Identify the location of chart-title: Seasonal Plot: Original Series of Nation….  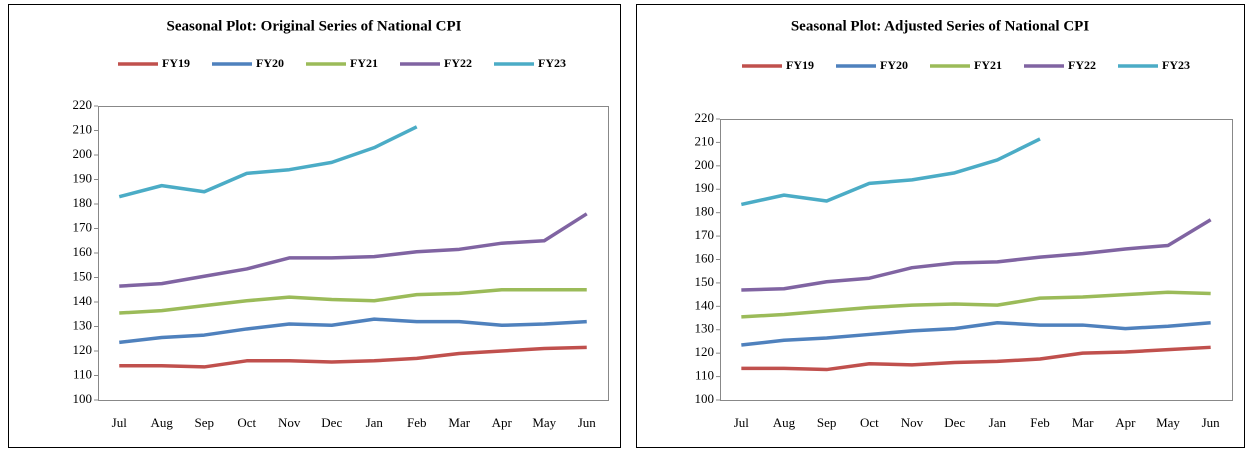
(314, 26).